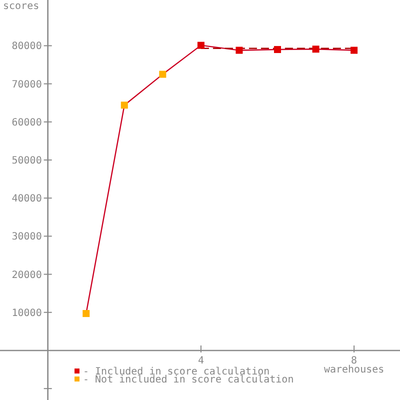 The height and width of the screenshot is (400, 400). Describe the element at coordinates (27, 199) in the screenshot. I see `y-tick-label: 40000` at that location.